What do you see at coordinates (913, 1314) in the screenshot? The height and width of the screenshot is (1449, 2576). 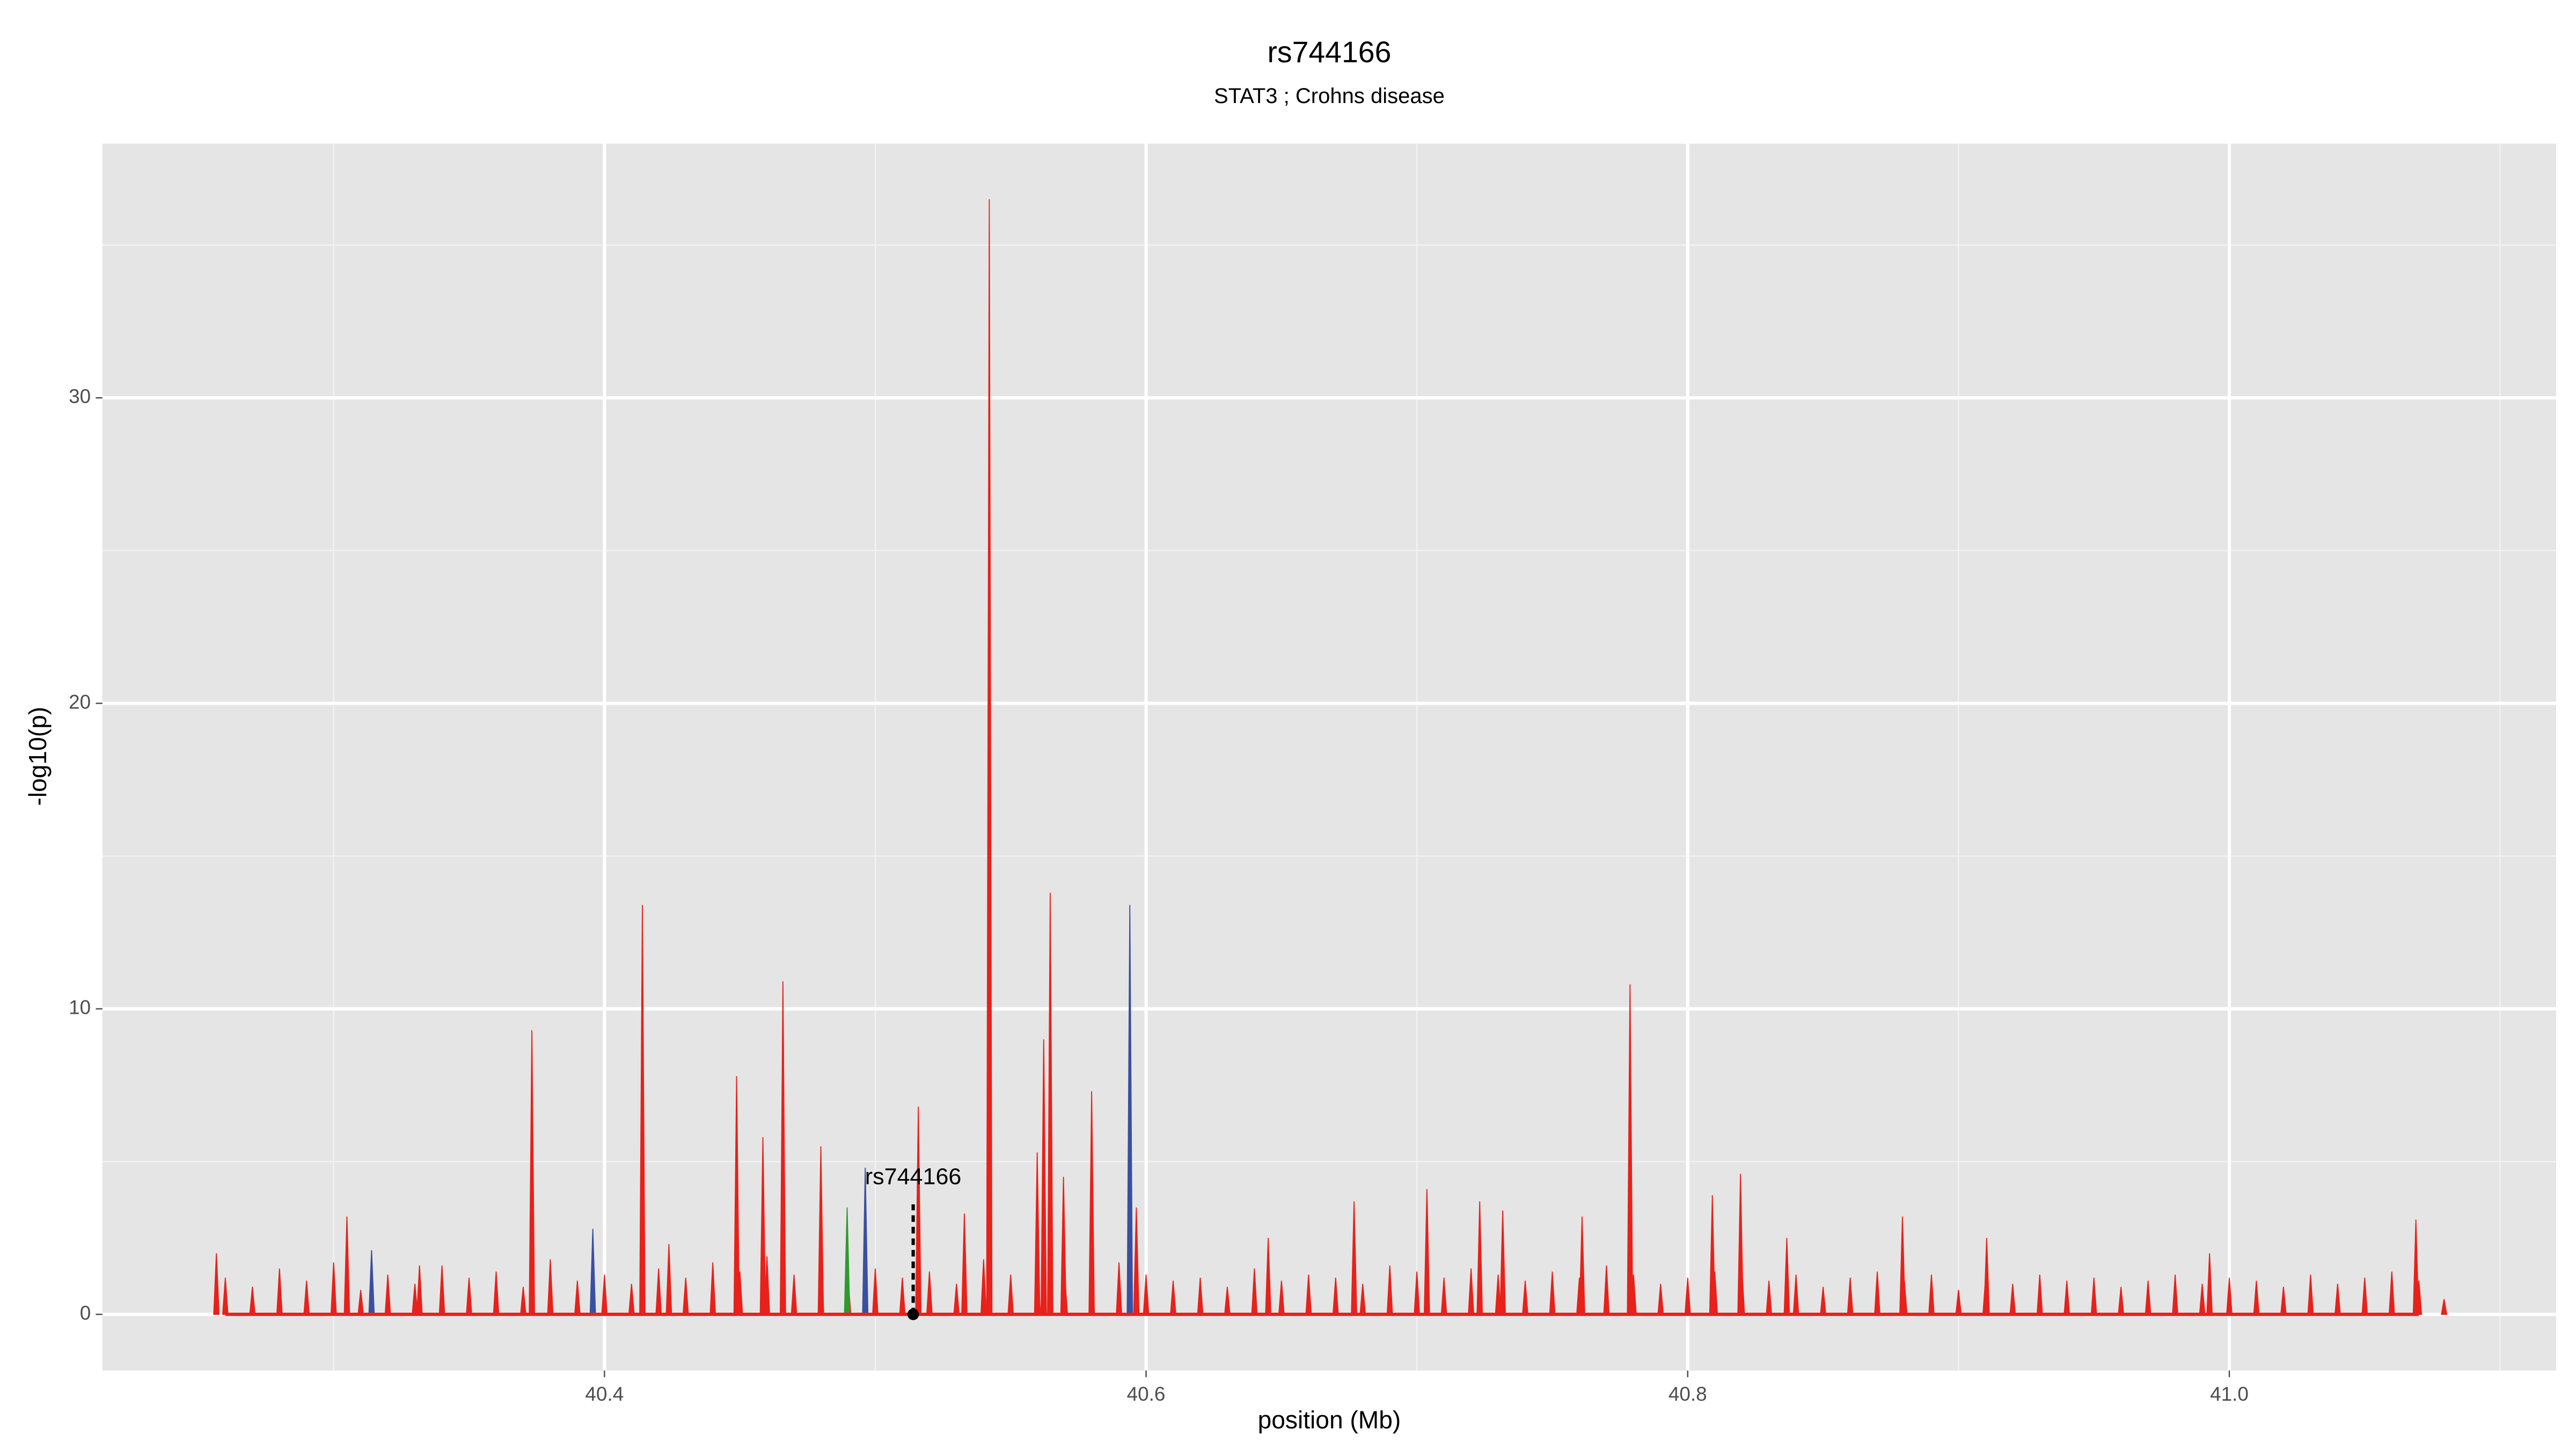 I see `annotation-point` at bounding box center [913, 1314].